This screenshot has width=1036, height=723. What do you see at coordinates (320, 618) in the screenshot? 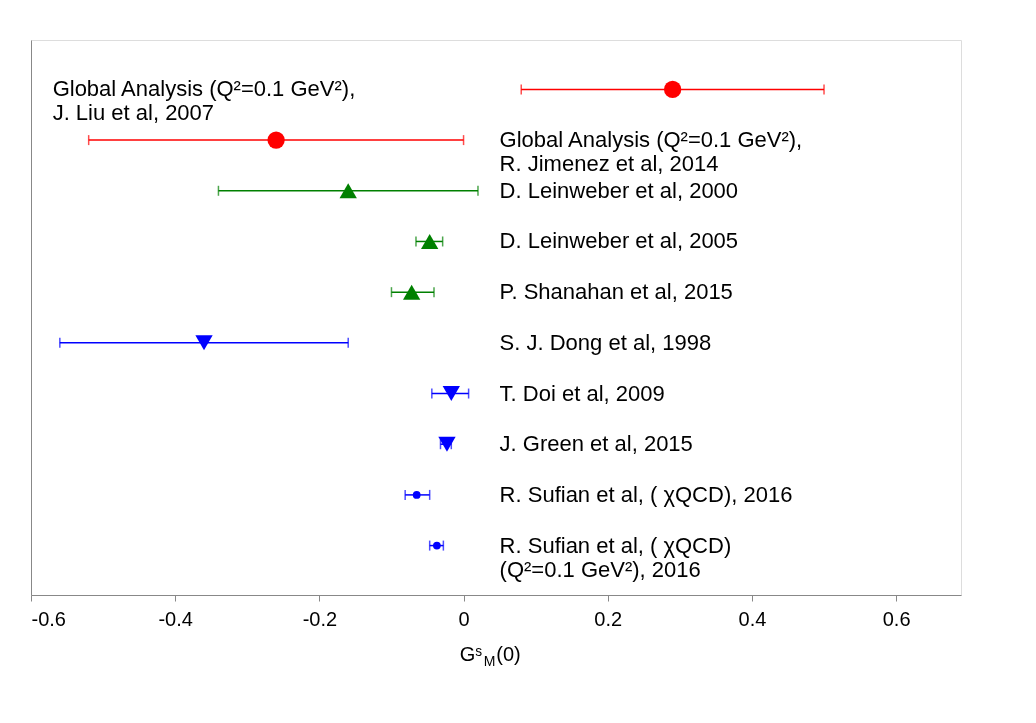
I see `x-tick-label: -0.2` at bounding box center [320, 618].